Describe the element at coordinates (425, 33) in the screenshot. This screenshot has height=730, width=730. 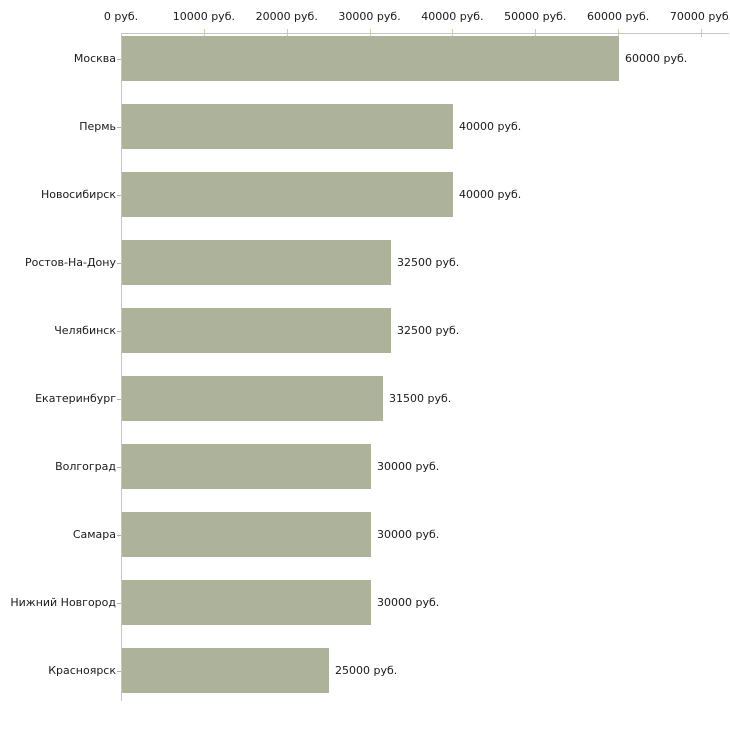
I see `x-axis-line` at that location.